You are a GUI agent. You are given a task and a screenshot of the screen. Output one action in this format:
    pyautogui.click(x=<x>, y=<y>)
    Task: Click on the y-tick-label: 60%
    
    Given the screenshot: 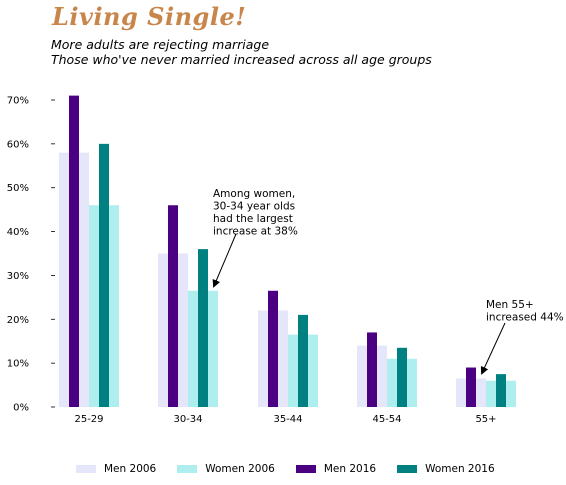 What is the action you would take?
    pyautogui.click(x=18, y=144)
    